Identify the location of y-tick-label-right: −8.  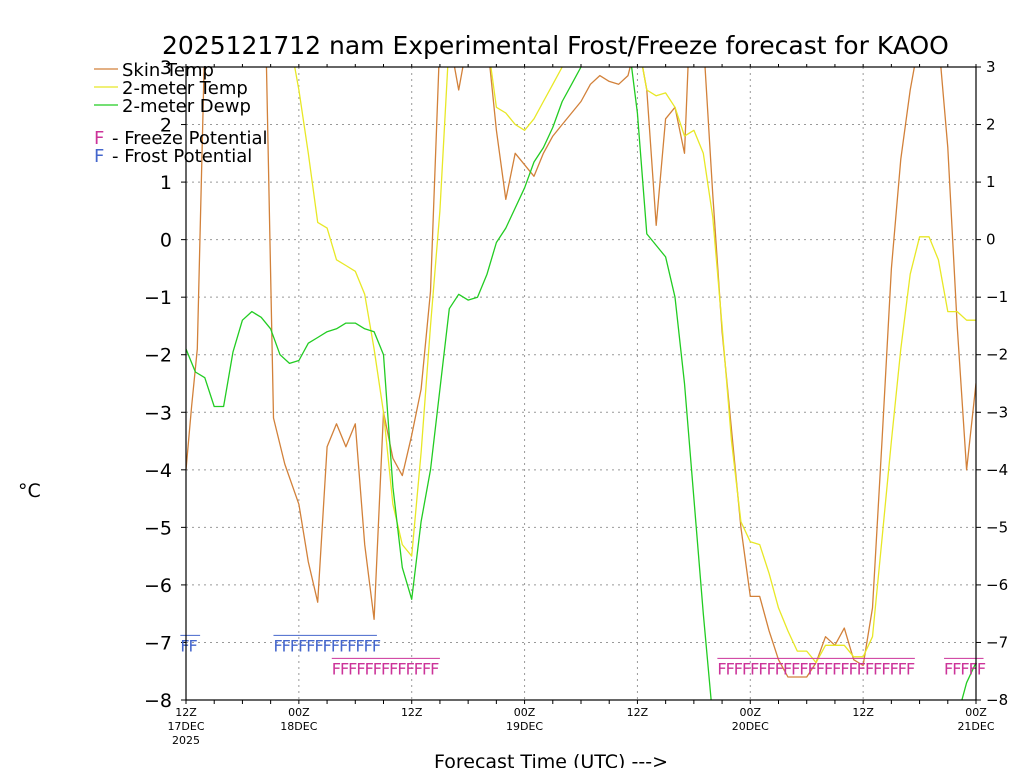
(997, 700).